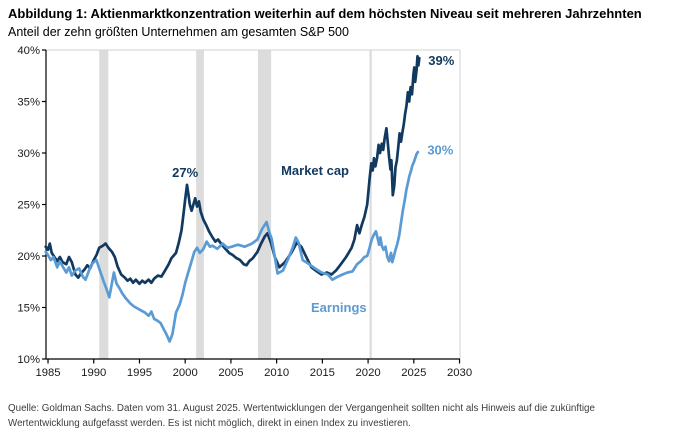 Image resolution: width=696 pixels, height=433 pixels. Describe the element at coordinates (47, 373) in the screenshot. I see `x-axis-tick-label: 1985` at that location.